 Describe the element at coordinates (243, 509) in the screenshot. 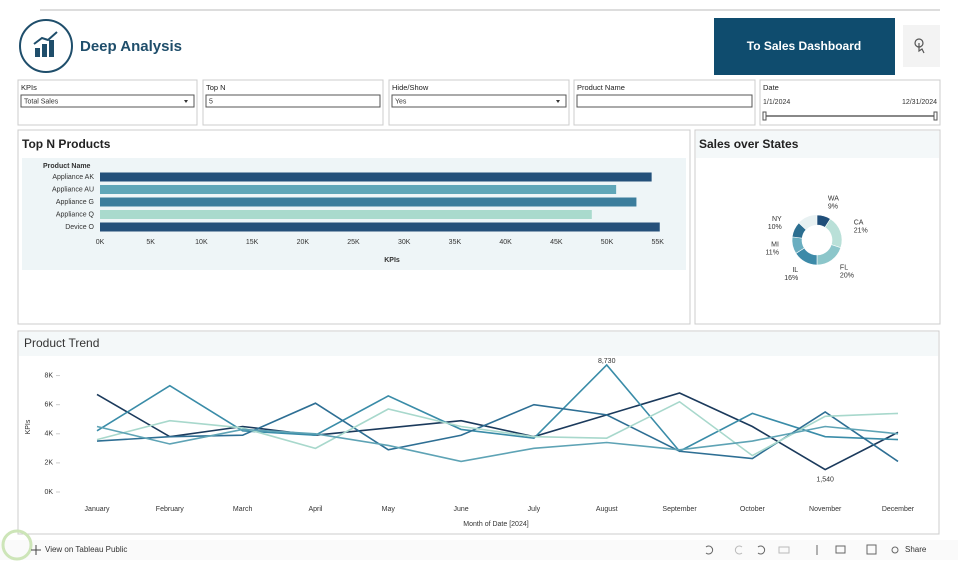

I see `x-tick-label: March` at that location.